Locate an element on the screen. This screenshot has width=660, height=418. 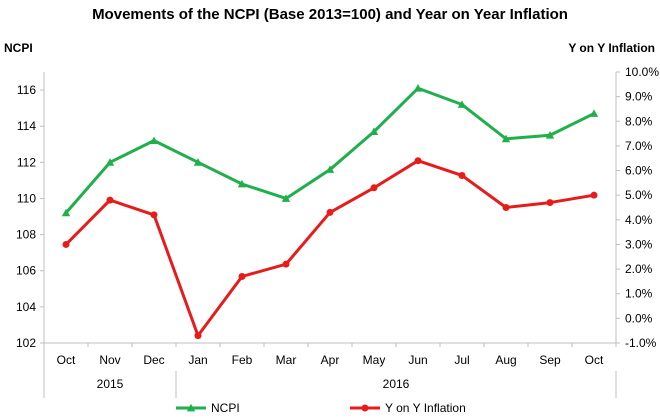
right-axis-title: Y on Y Inflation is located at coordinates (611, 48).